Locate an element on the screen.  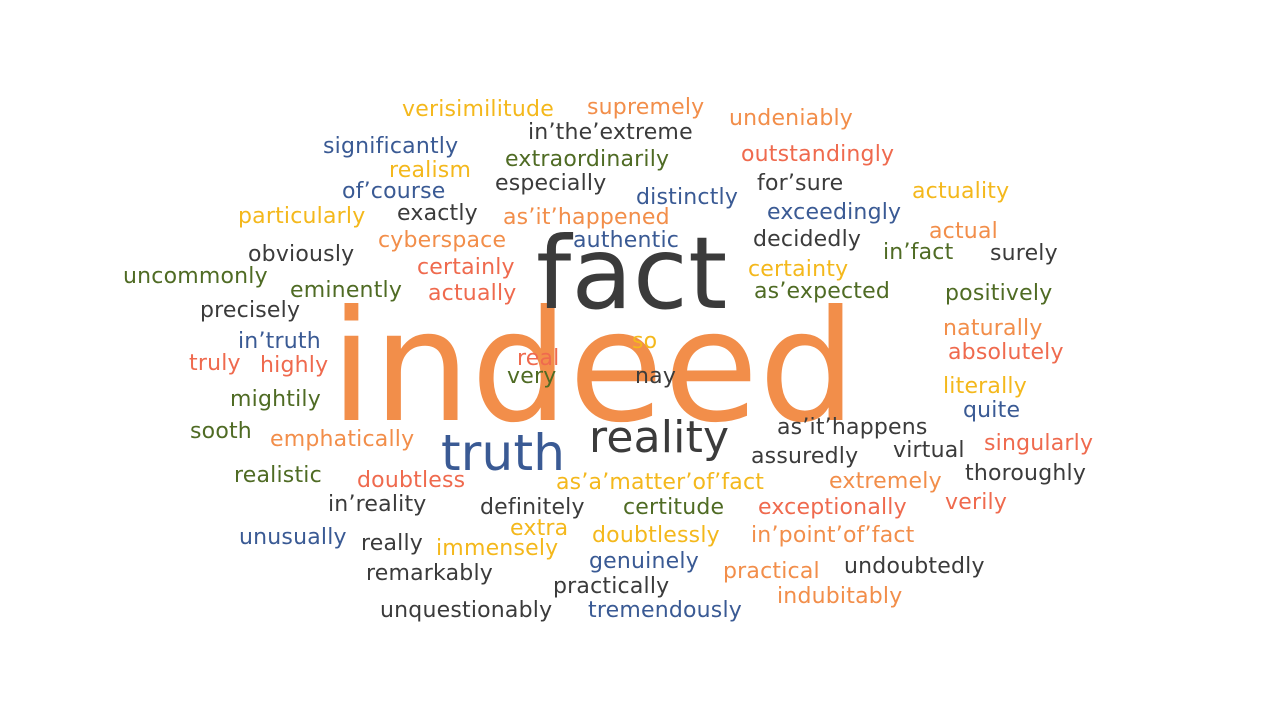
cloud-word: tremendously is located at coordinates (665, 610).